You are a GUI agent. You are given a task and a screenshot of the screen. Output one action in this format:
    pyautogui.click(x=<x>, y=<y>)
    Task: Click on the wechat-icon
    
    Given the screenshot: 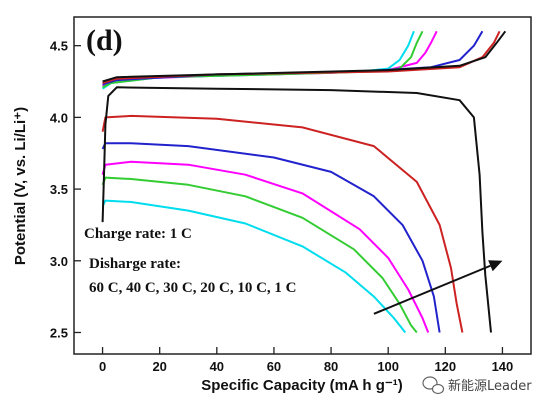 What is the action you would take?
    pyautogui.click(x=433, y=385)
    